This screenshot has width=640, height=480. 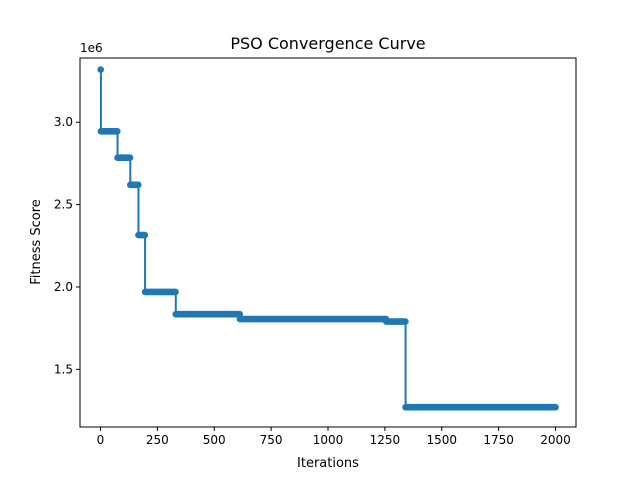 I want to click on y-offset-label: 1e6, so click(x=91, y=48).